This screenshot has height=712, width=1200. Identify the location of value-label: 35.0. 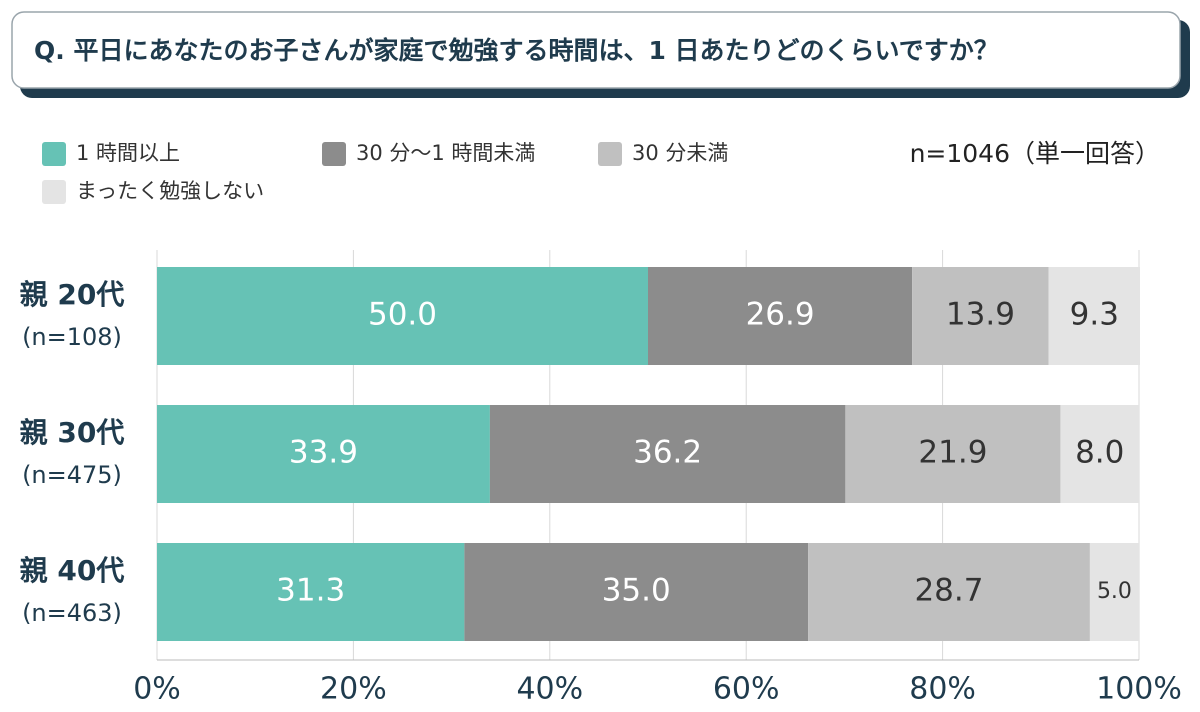
(636, 591).